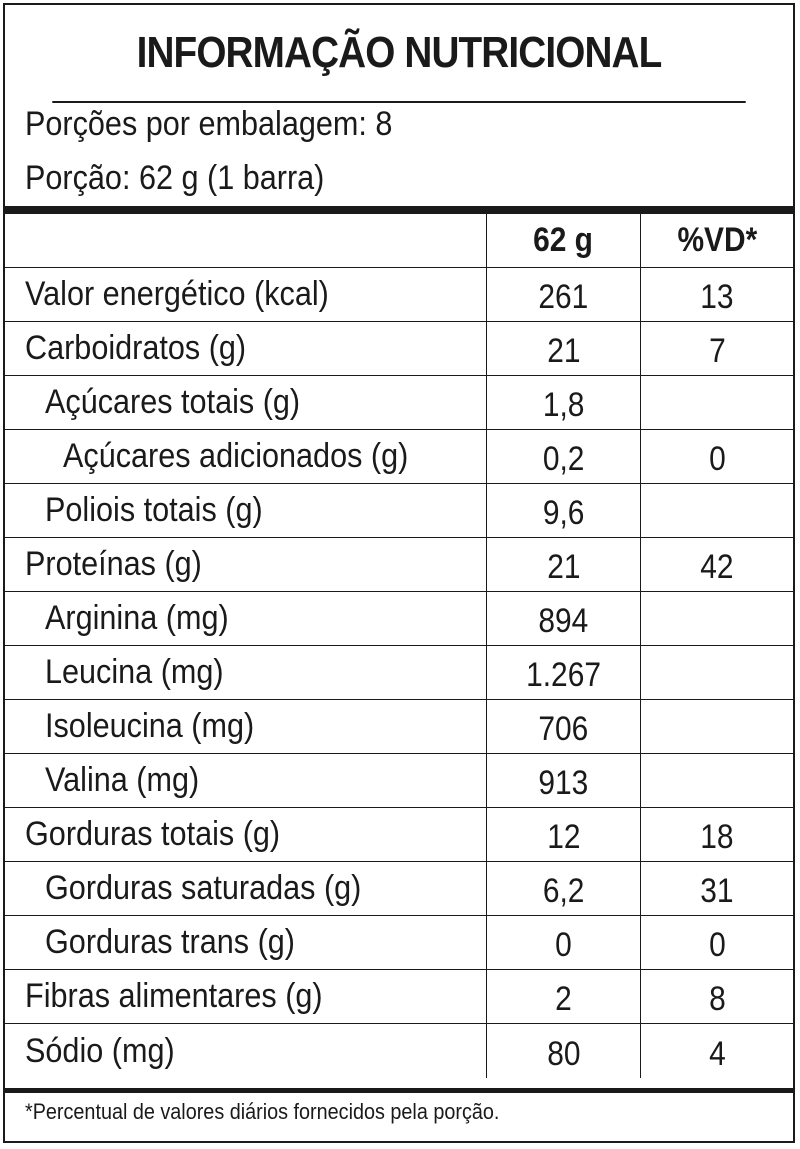  Describe the element at coordinates (236, 456) in the screenshot. I see `nutrient-name: Açúcares adicionados (g)` at that location.